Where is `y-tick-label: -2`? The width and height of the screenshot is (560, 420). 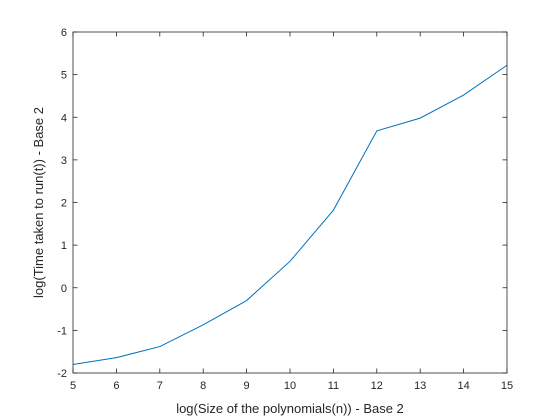
y-tick-label: -2 is located at coordinates (62, 374).